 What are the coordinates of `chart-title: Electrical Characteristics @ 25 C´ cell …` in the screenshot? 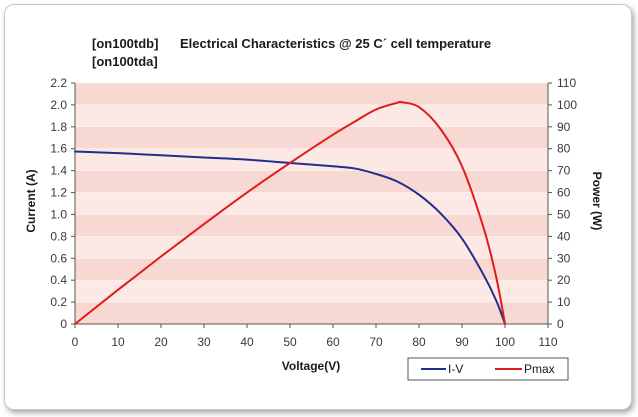 It's located at (335, 43).